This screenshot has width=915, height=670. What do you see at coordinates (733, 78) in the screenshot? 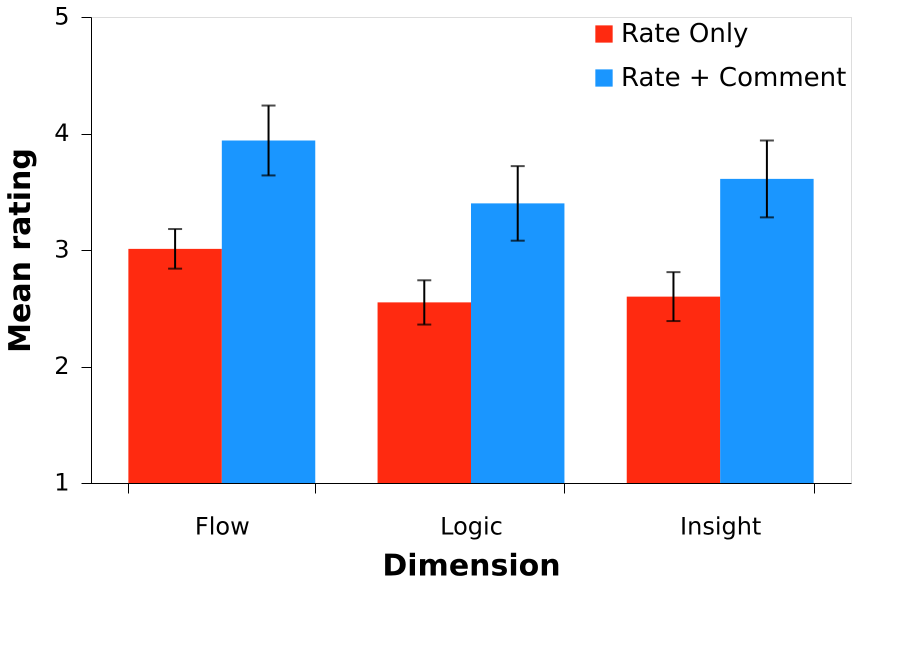
I see `legend-label: Rate + Comment` at bounding box center [733, 78].